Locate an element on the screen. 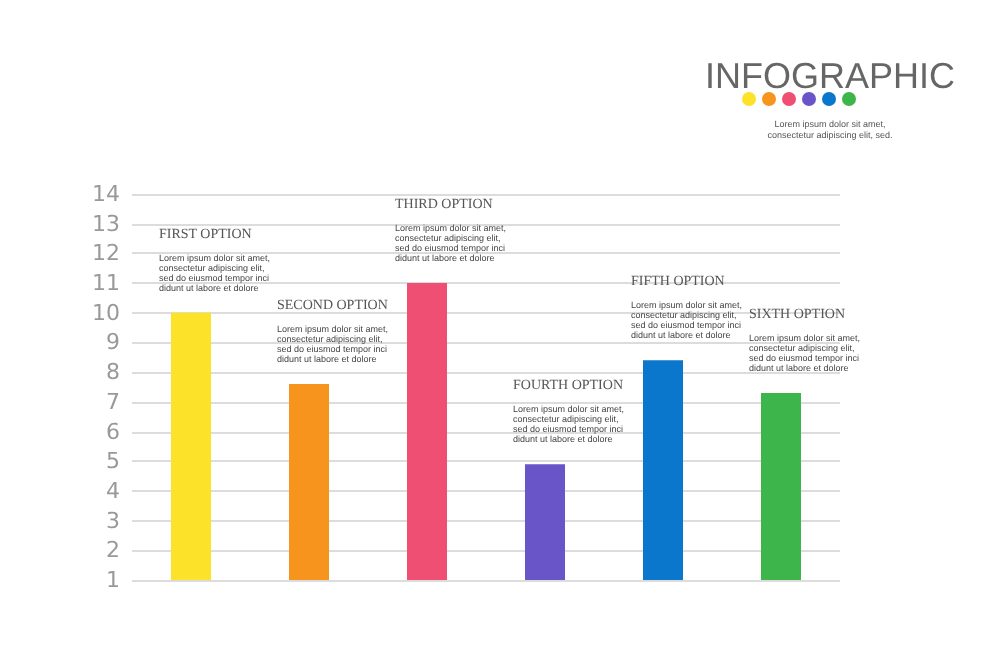 This screenshot has height=666, width=1000. y-tick-label: 14 is located at coordinates (106, 194).